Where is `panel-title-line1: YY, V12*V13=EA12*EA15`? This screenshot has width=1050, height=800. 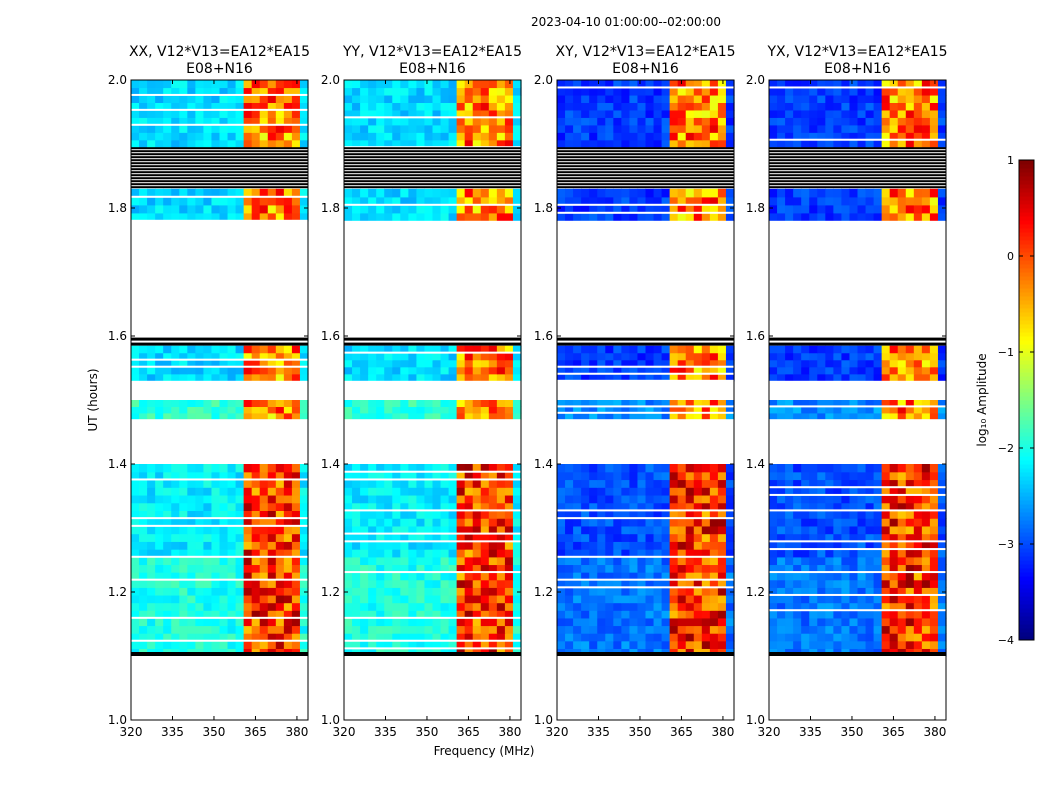 panel-title-line1: YY, V12*V13=EA12*EA15 is located at coordinates (432, 52).